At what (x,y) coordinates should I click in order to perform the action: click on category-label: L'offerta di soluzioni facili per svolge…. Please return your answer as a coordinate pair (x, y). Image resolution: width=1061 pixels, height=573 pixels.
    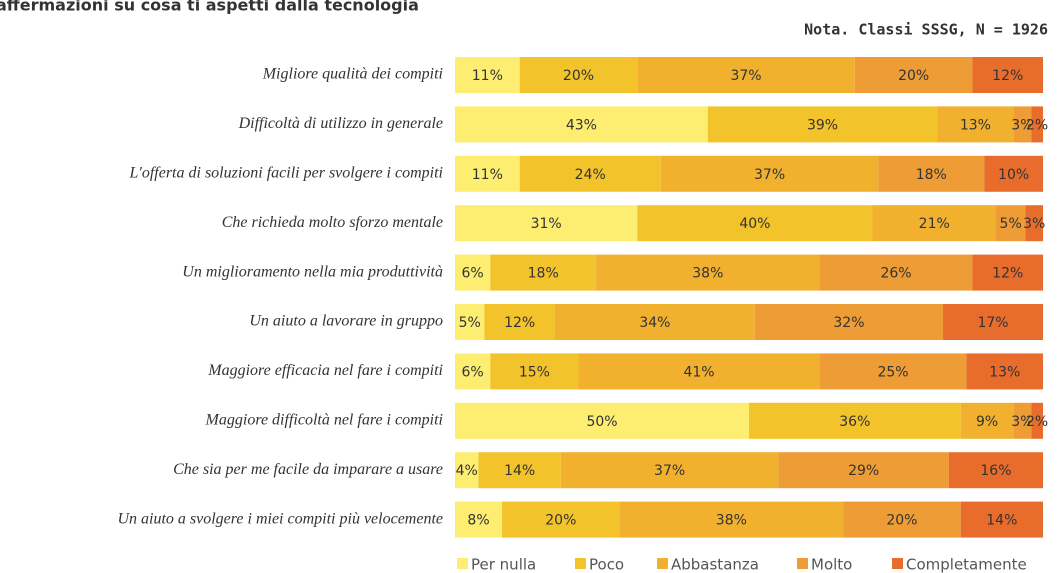
    Looking at the image, I should click on (286, 172).